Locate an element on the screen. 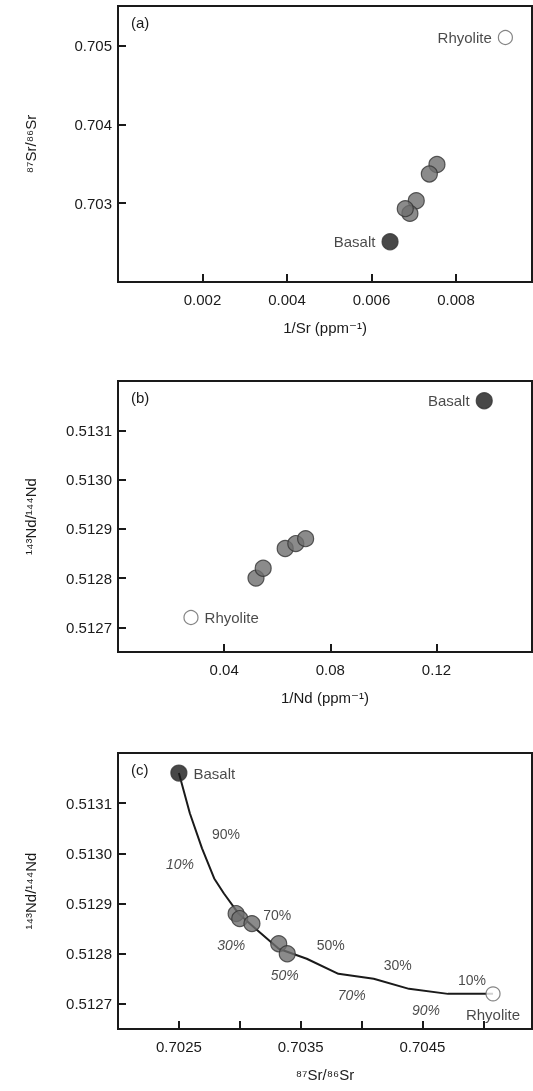 The width and height of the screenshot is (533, 1091). x-tick-label: 0.006 is located at coordinates (371, 299).